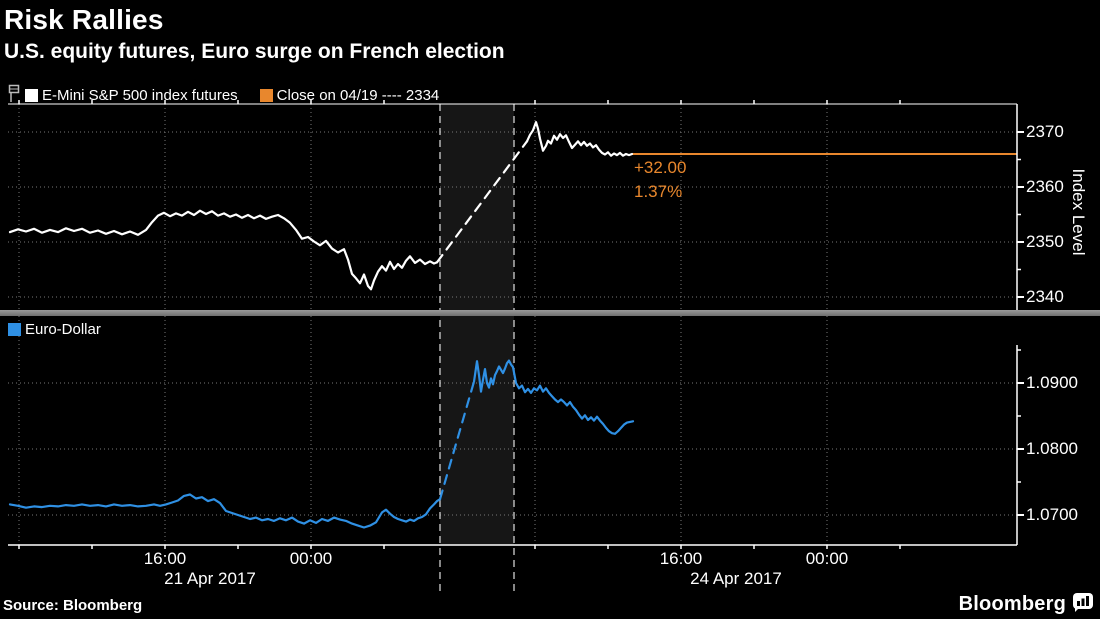 The height and width of the screenshot is (619, 1100). What do you see at coordinates (63, 329) in the screenshot?
I see `series2-legend-label: Euro-Dollar` at bounding box center [63, 329].